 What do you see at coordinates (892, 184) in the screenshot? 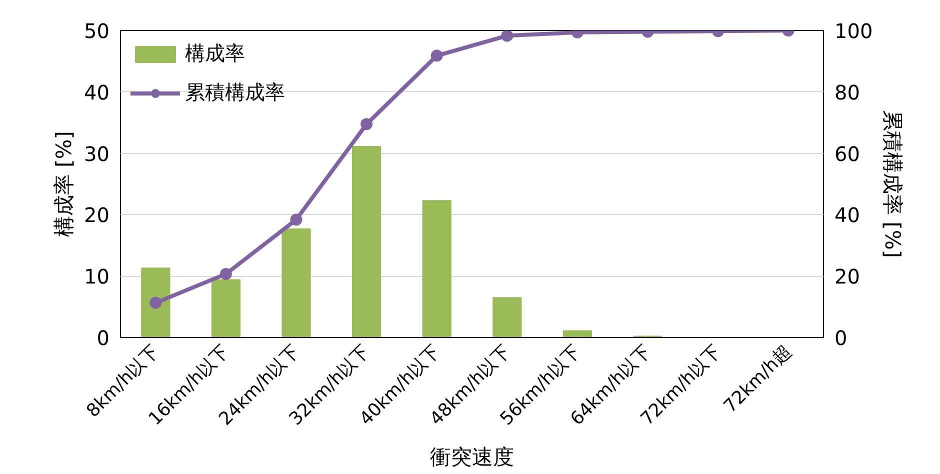
I see `y2-axis-title: 累積構成率 [%]` at bounding box center [892, 184].